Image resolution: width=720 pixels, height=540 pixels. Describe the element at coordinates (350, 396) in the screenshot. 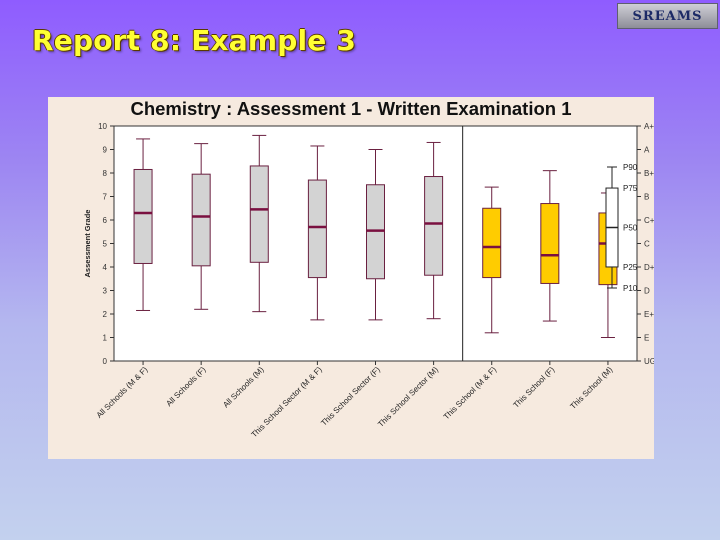

I see `category-label: This School Sector (F)` at that location.